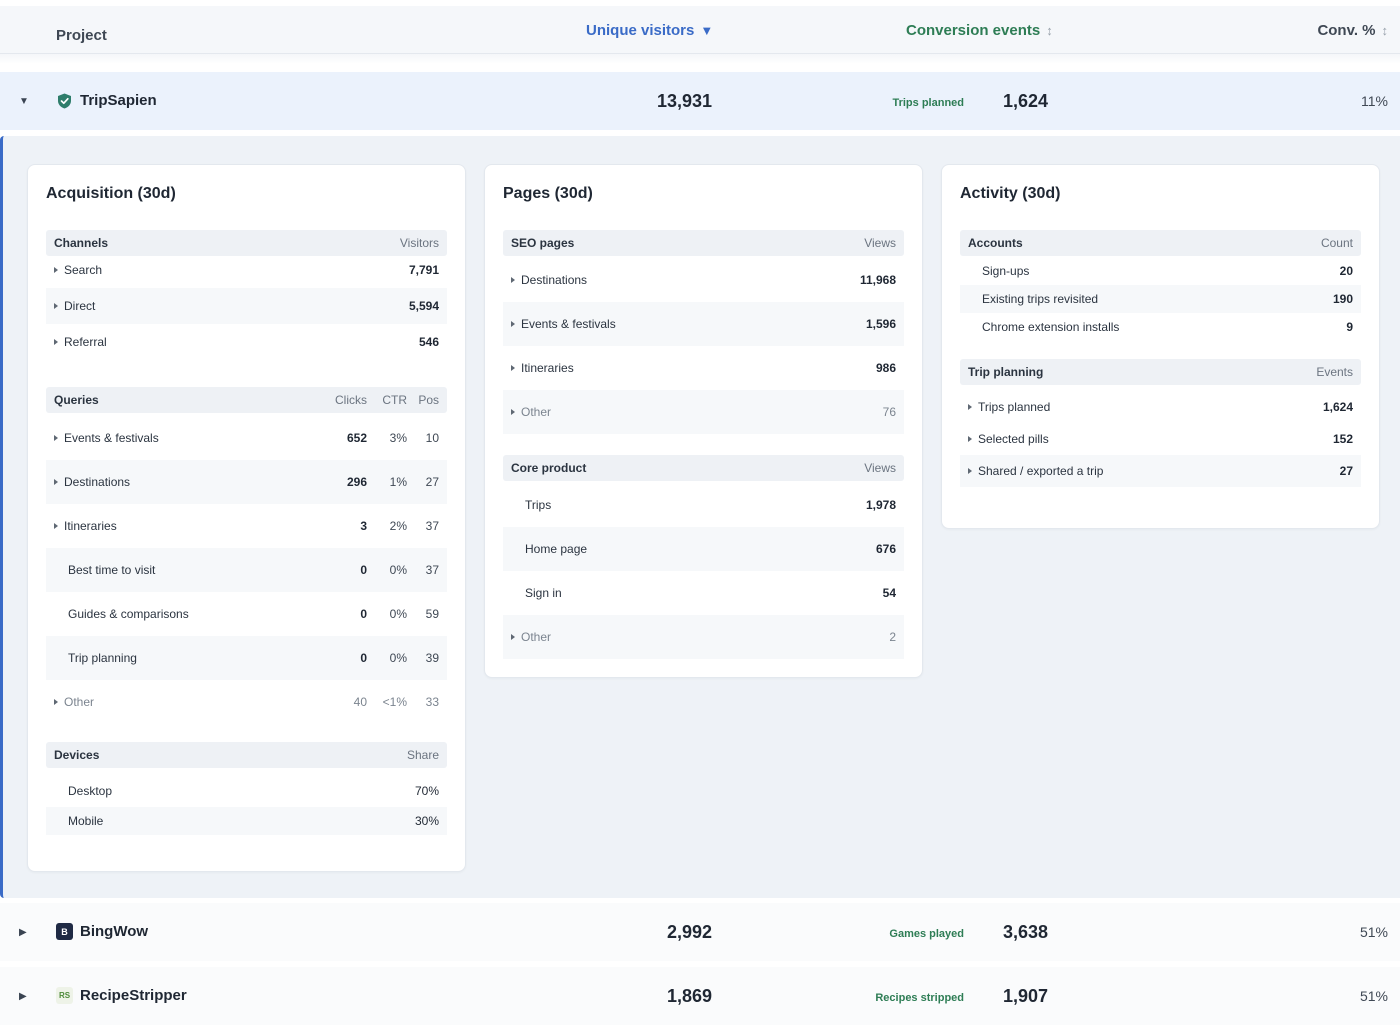 The image size is (1400, 1032). What do you see at coordinates (246, 306) in the screenshot?
I see `channel-row: Direct 5,594` at bounding box center [246, 306].